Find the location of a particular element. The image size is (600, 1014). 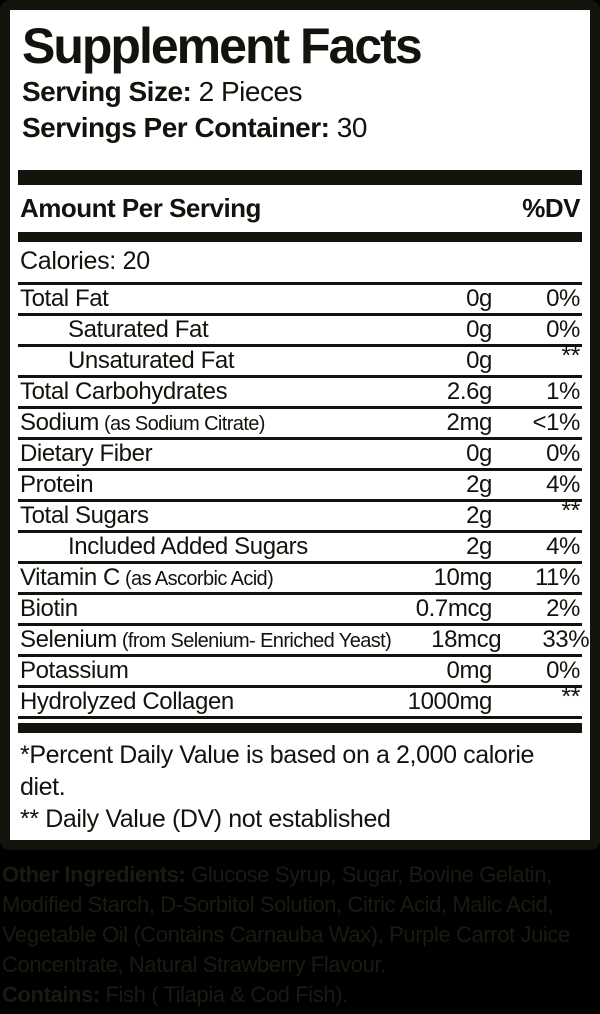

nutrient-note: (as Ascorbic Acid) is located at coordinates (199, 579).